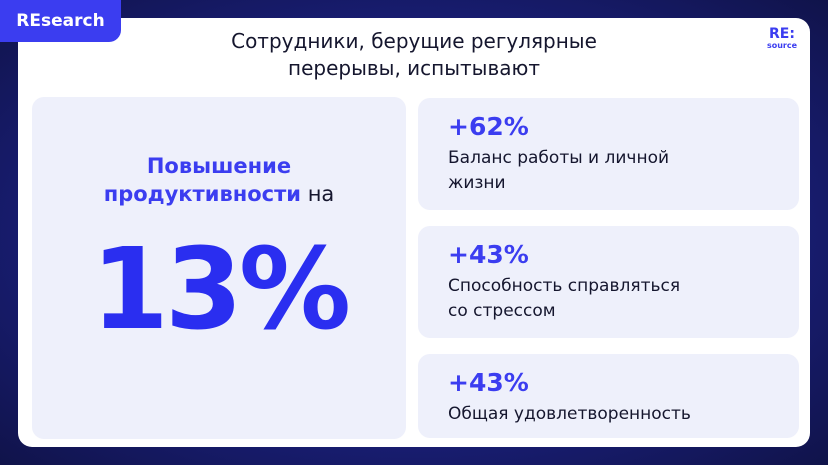 The image size is (828, 465). What do you see at coordinates (202, 194) in the screenshot?
I see `accent-text: продуктивности` at bounding box center [202, 194].